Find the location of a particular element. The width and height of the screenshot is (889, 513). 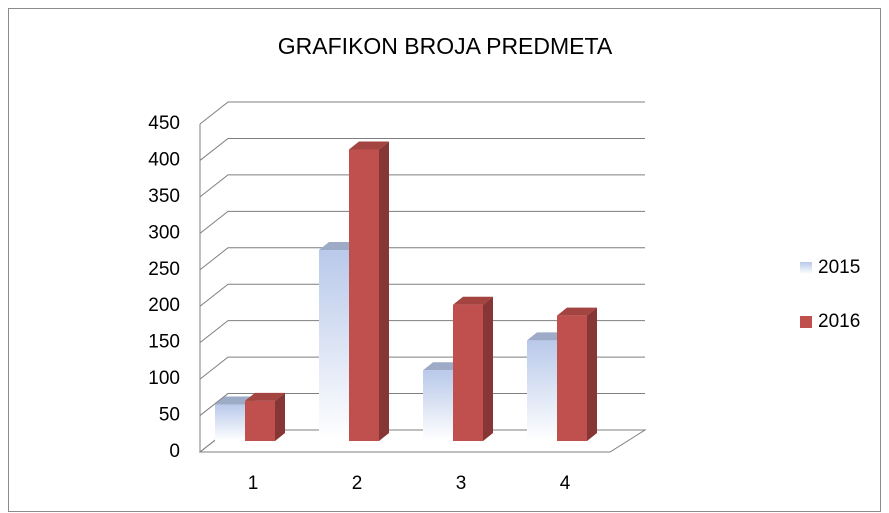

y-tick-label: 350 is located at coordinates (164, 196).